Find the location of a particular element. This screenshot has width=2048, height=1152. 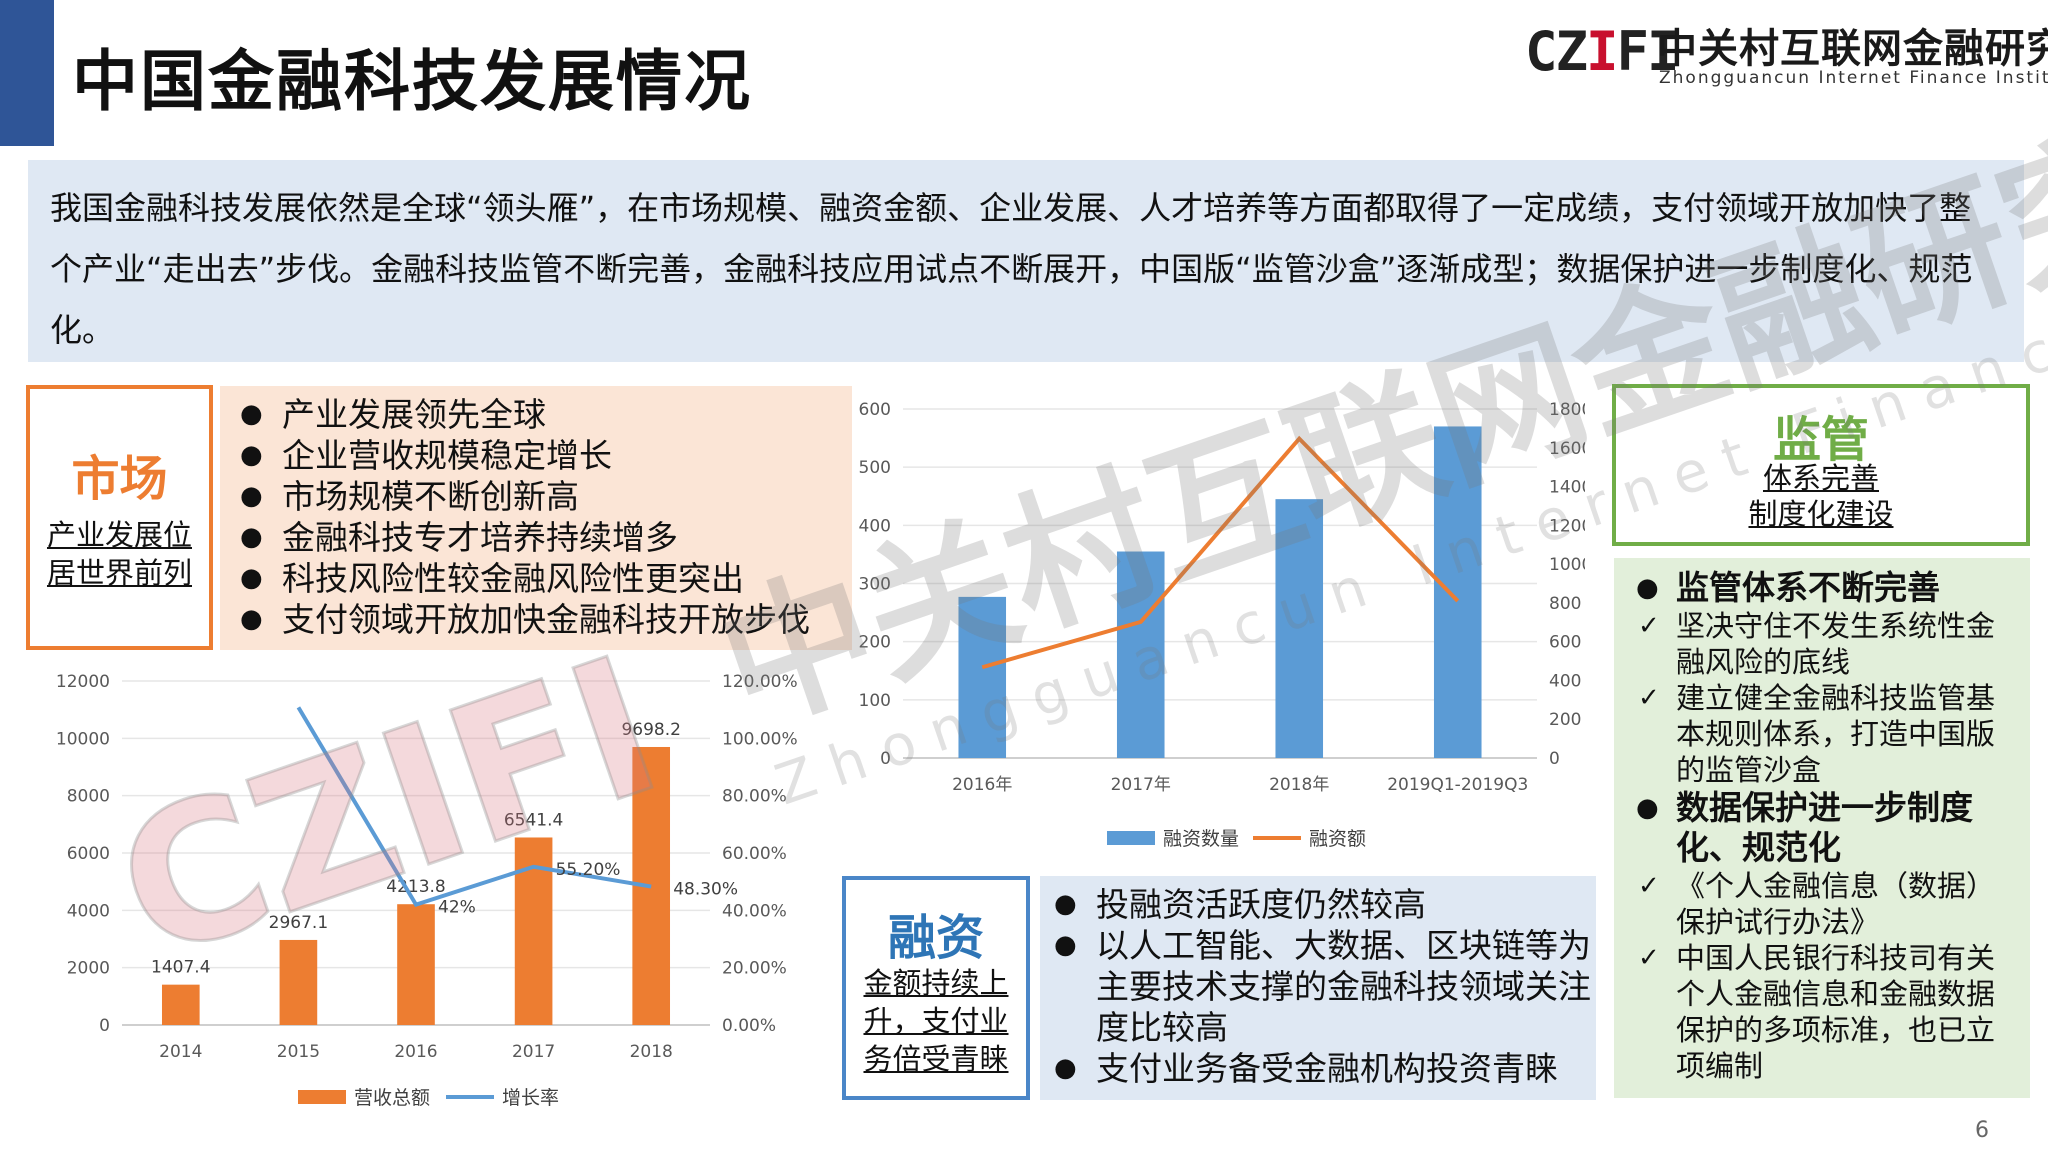

legend-label: 融资额 is located at coordinates (1337, 839).